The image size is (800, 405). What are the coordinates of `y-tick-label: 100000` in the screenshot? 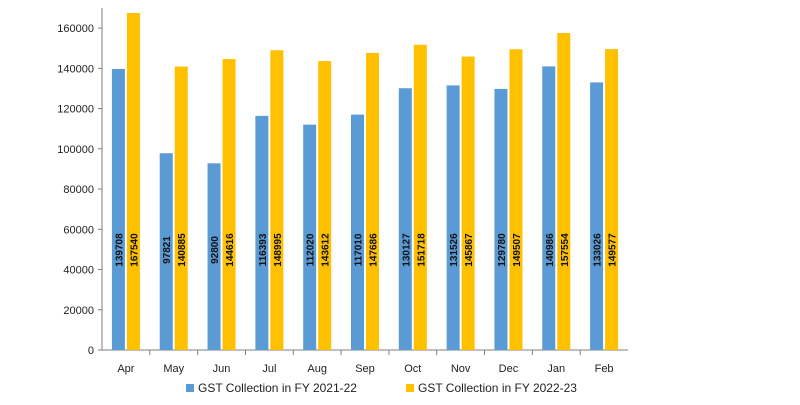 It's located at (75, 150).